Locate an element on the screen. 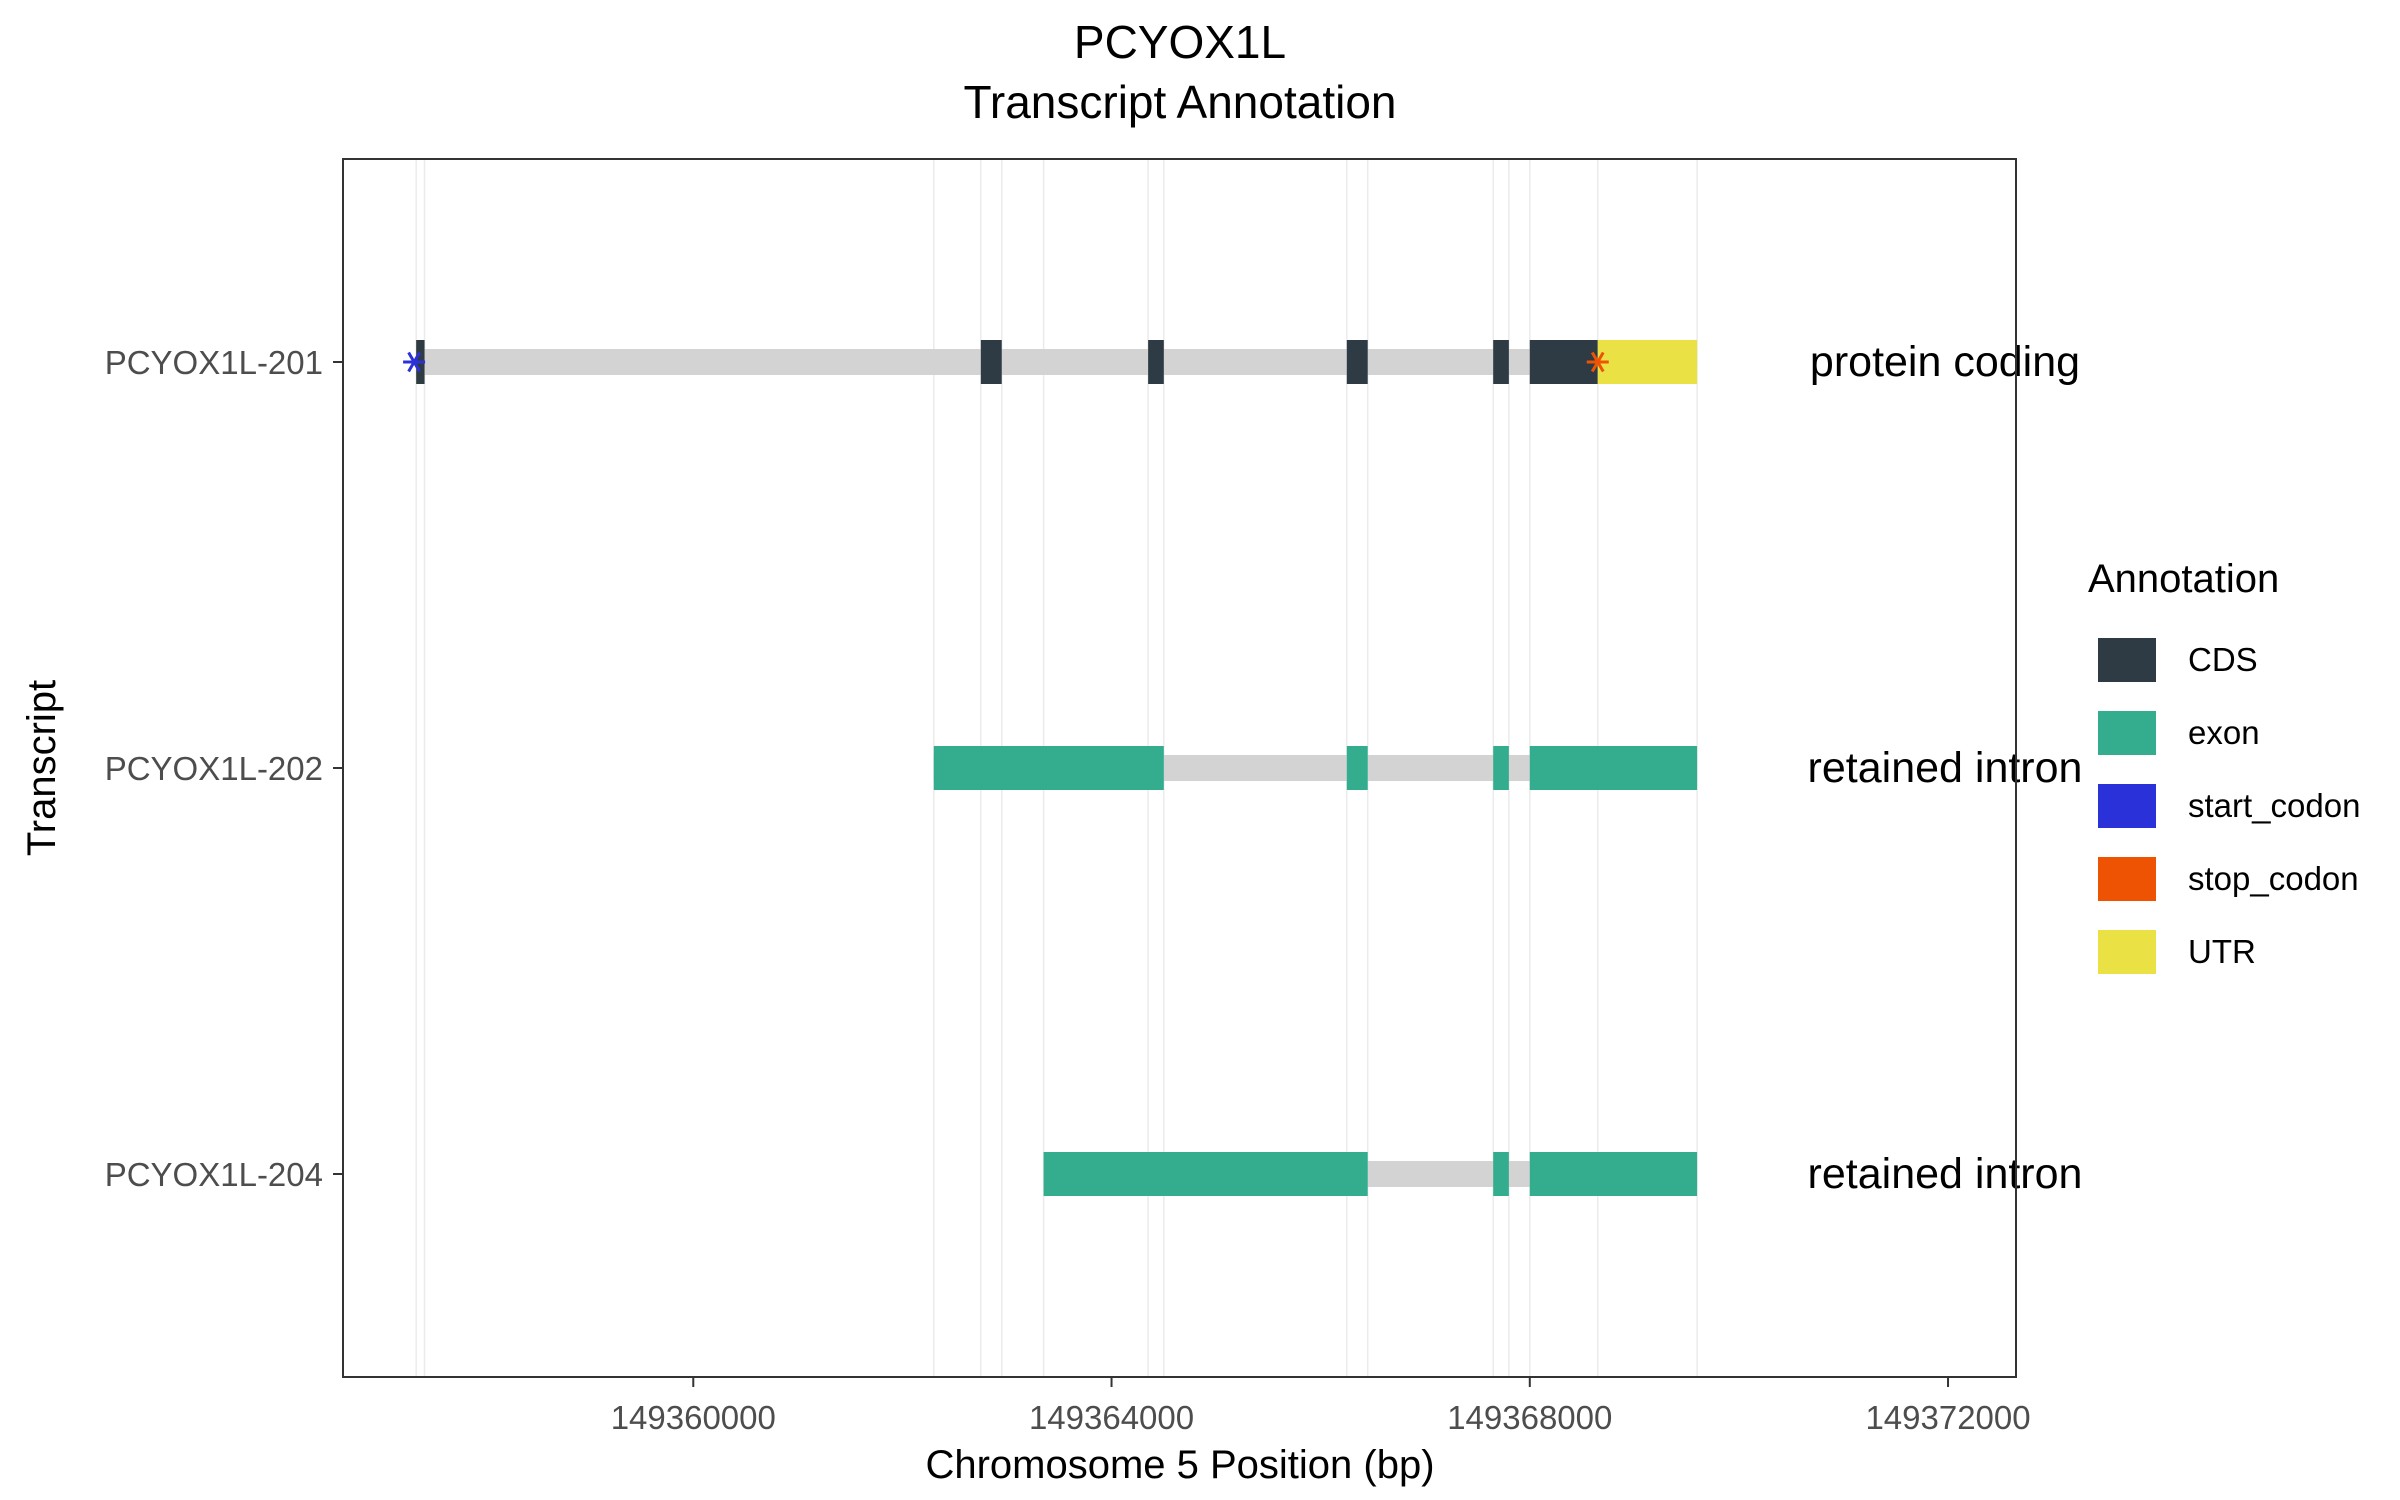 The width and height of the screenshot is (2400, 1500). legend-label: exon is located at coordinates (2224, 732).